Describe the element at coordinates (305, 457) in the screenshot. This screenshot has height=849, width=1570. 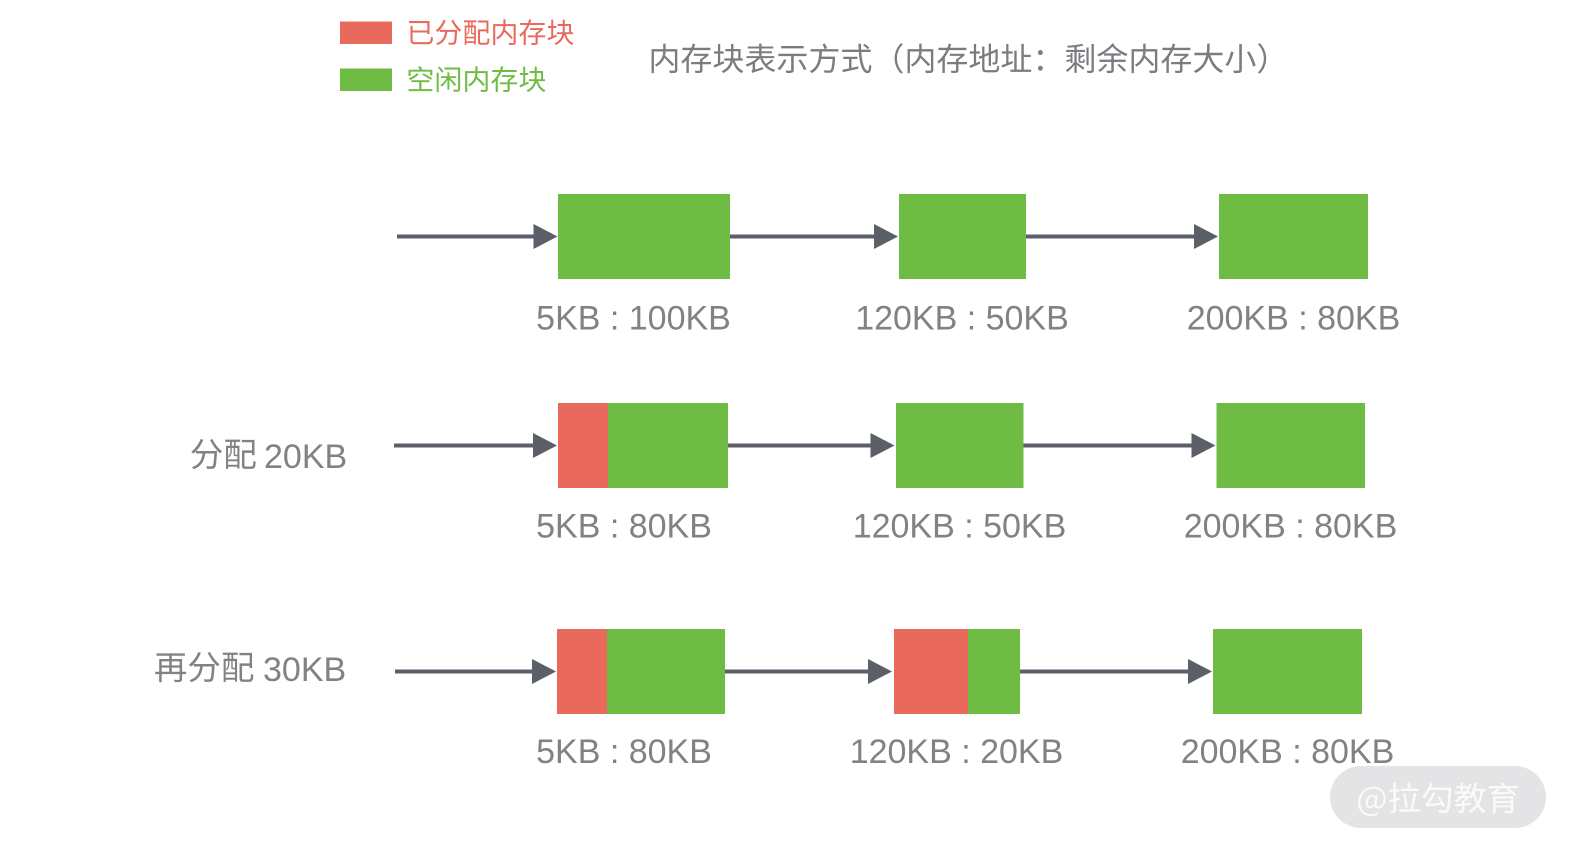
I see `svg-text: 20KB` at that location.